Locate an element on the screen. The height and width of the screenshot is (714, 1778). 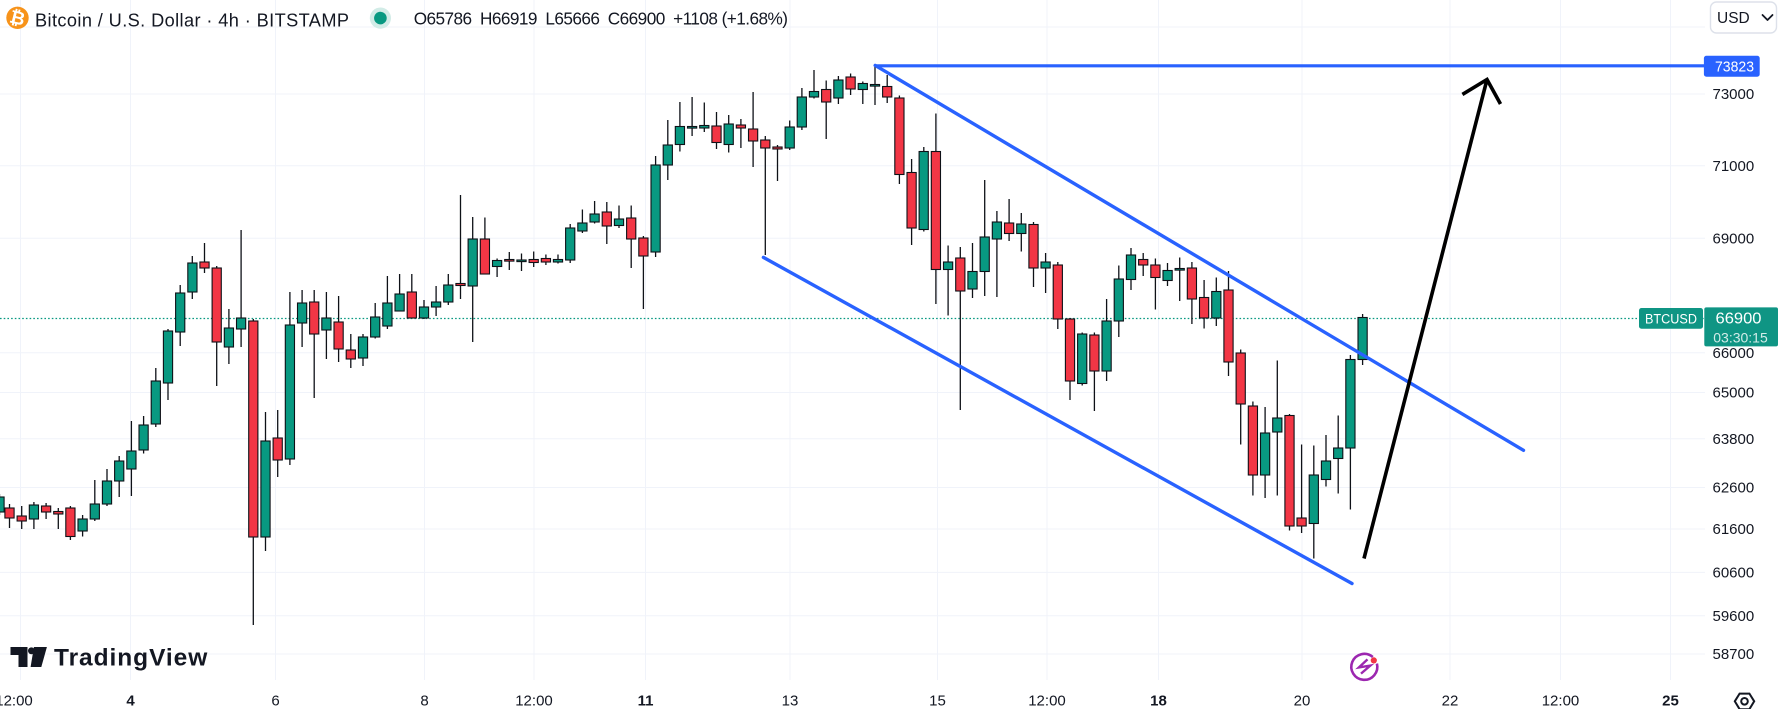
svg-text: 71000 is located at coordinates (1734, 166).